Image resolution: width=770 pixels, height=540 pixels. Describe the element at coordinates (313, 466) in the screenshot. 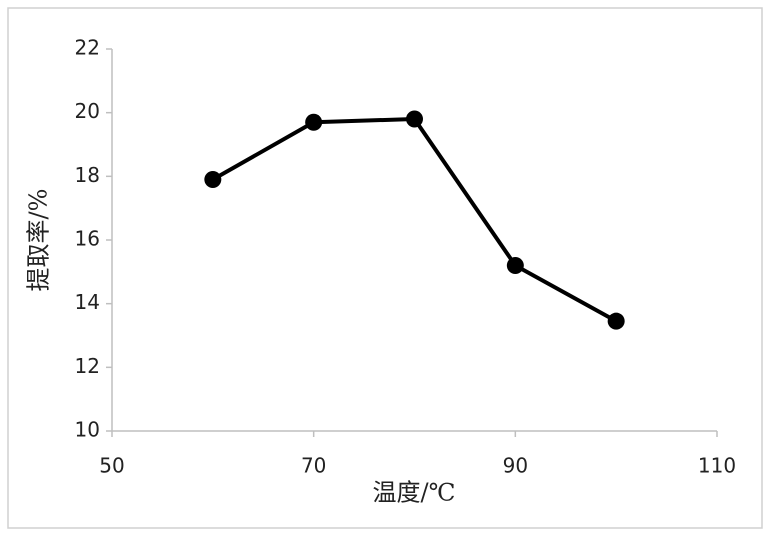

I see `x-tick-label: 70` at that location.